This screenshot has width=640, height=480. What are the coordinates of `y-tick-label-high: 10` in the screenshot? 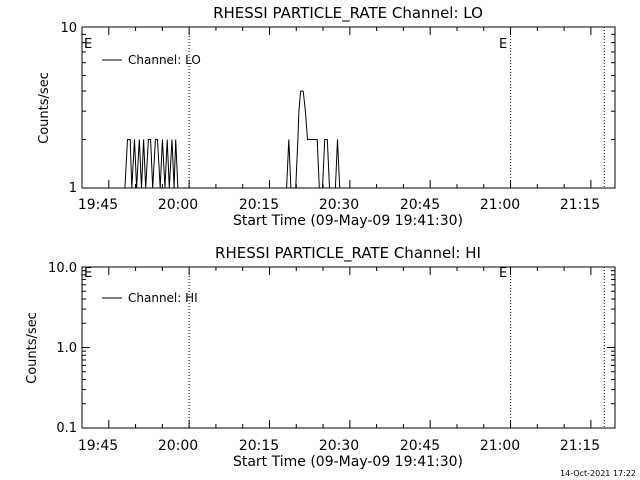 It's located at (68, 28).